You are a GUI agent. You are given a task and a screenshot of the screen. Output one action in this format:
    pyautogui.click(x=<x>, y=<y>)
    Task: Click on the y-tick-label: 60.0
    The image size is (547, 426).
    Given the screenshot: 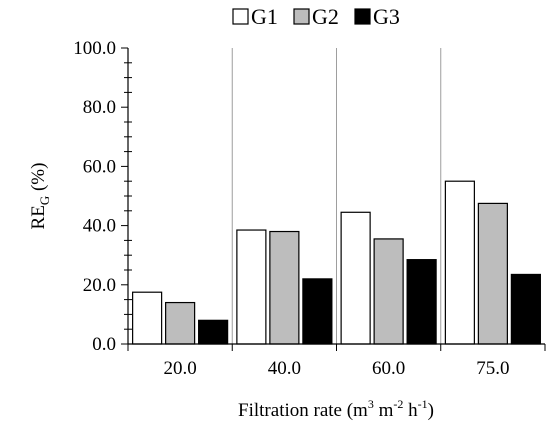 What is the action you would take?
    pyautogui.click(x=99, y=166)
    